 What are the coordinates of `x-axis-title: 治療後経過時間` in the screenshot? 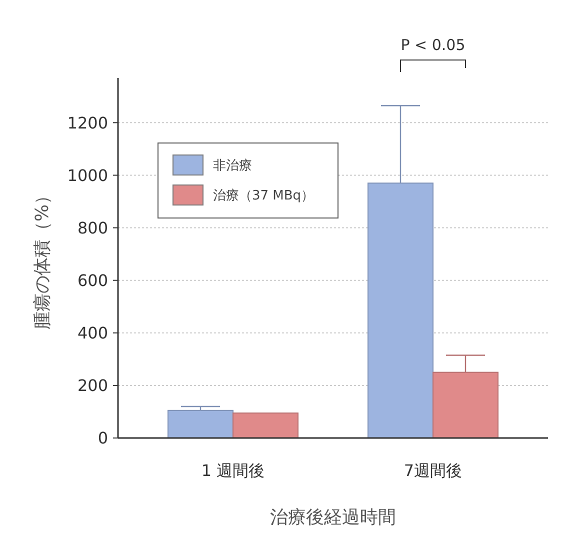 It's located at (333, 517).